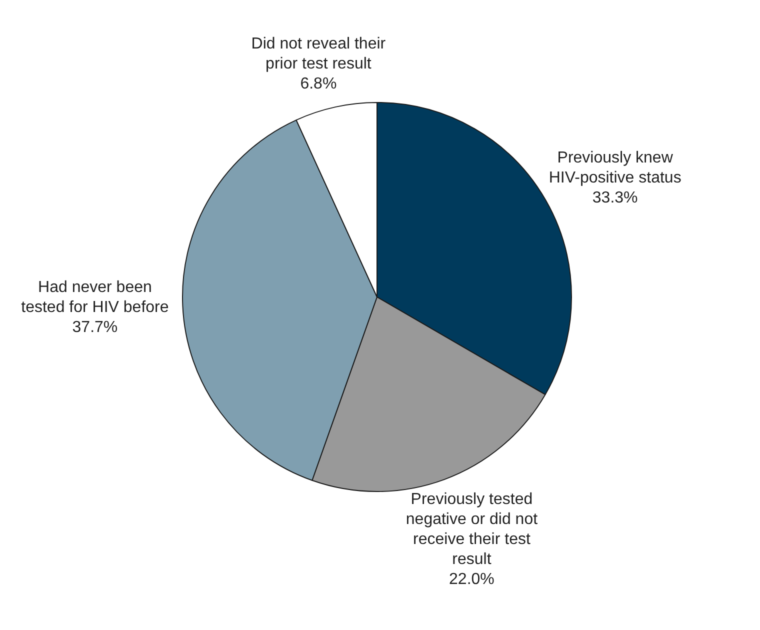 This screenshot has height=630, width=760. What do you see at coordinates (318, 53) in the screenshot?
I see `slice-label: Did not reveal their prior test result` at bounding box center [318, 53].